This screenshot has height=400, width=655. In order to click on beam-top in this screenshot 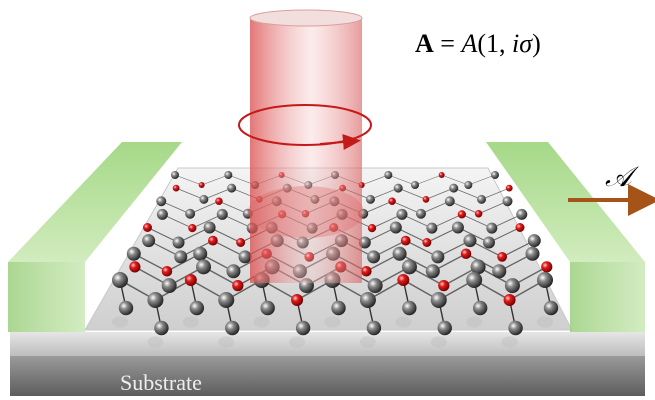, I will do `click(306, 18)`.